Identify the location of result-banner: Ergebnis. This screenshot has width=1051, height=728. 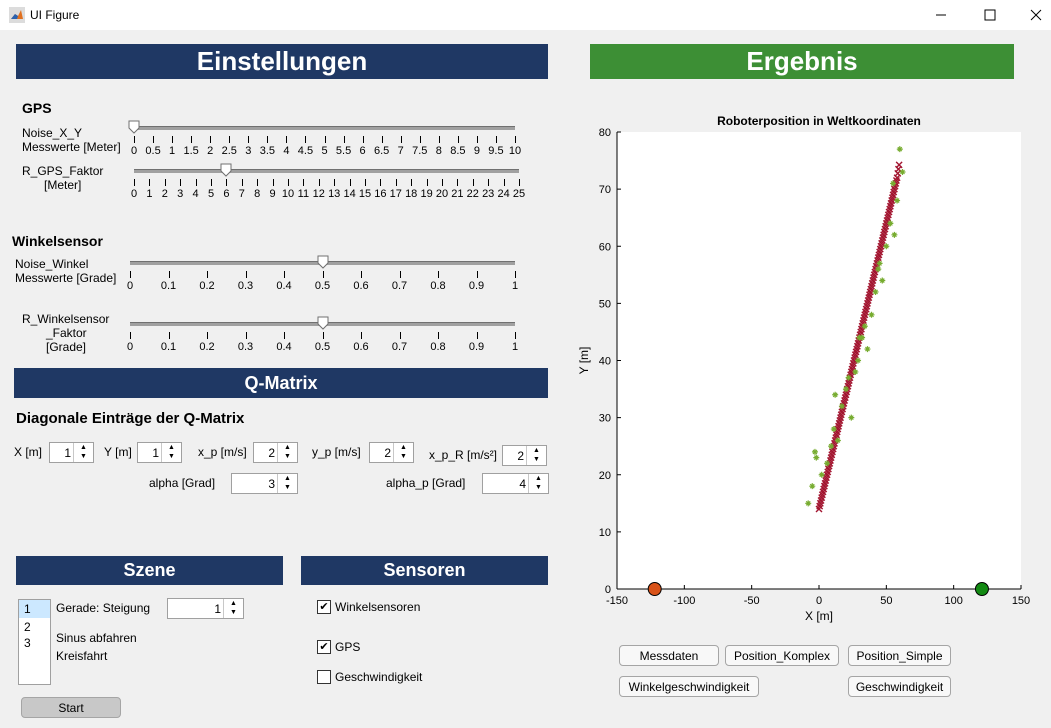
(802, 61).